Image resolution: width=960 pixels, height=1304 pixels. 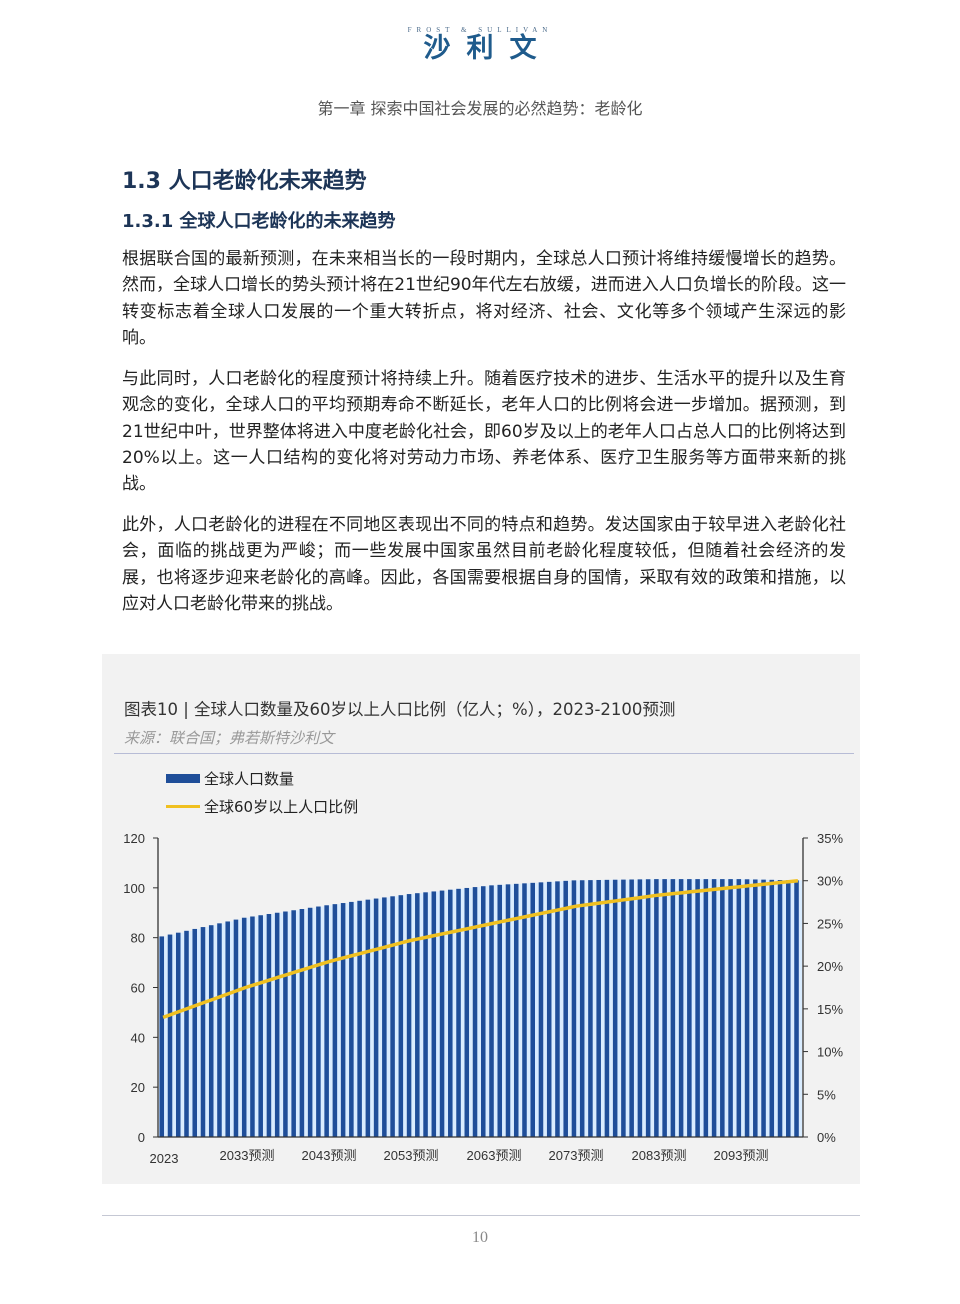 I want to click on figure-source: 来源：联合国；弗若斯特沙利文, so click(x=229, y=738).